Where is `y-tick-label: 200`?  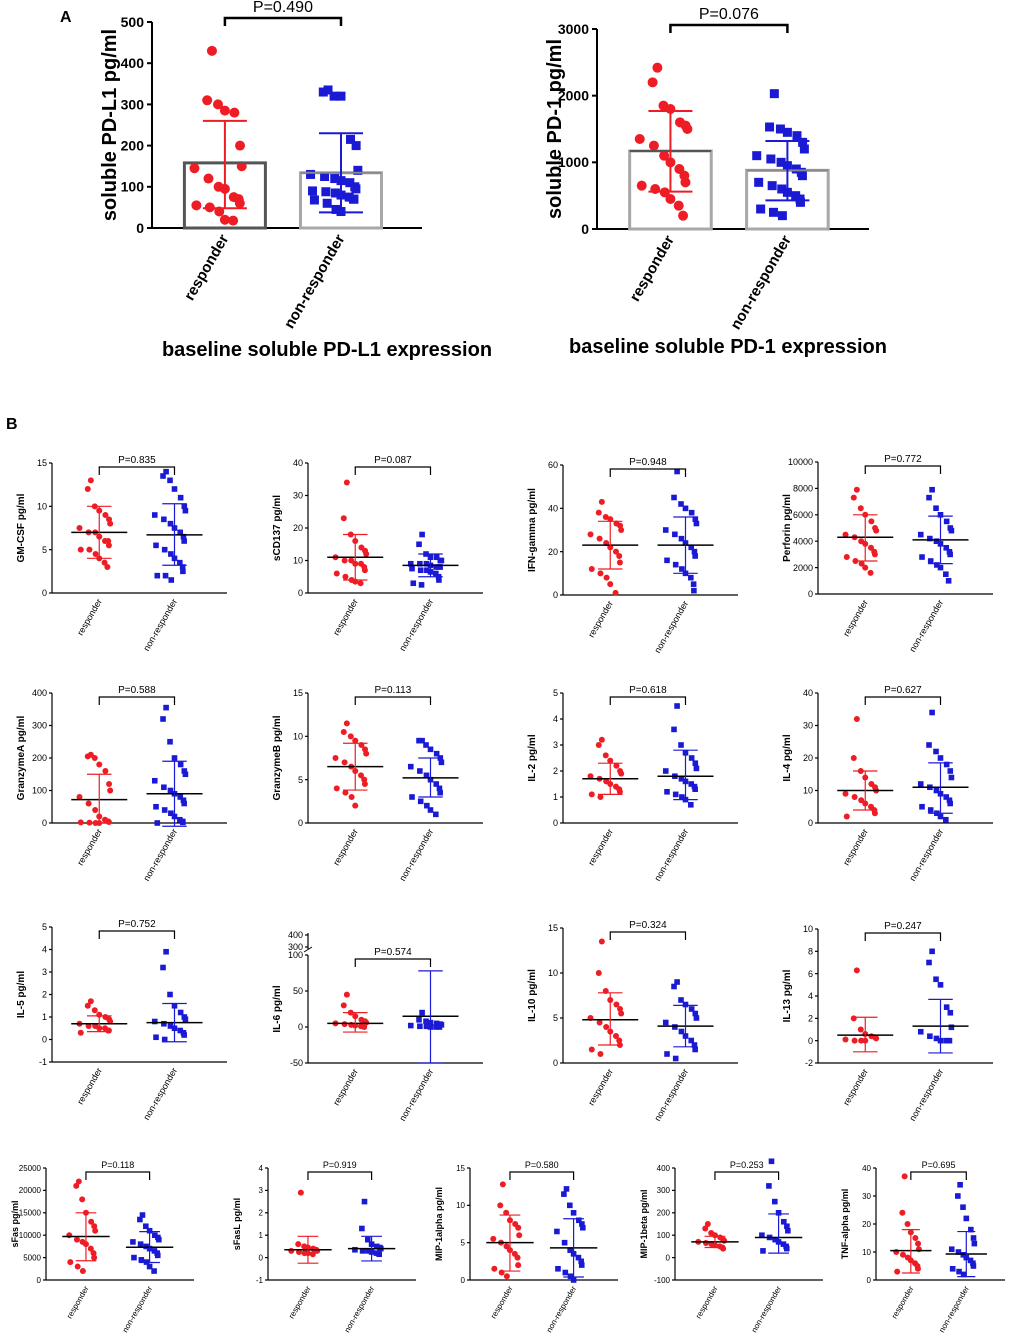 y-tick-label: 200 is located at coordinates (39, 758).